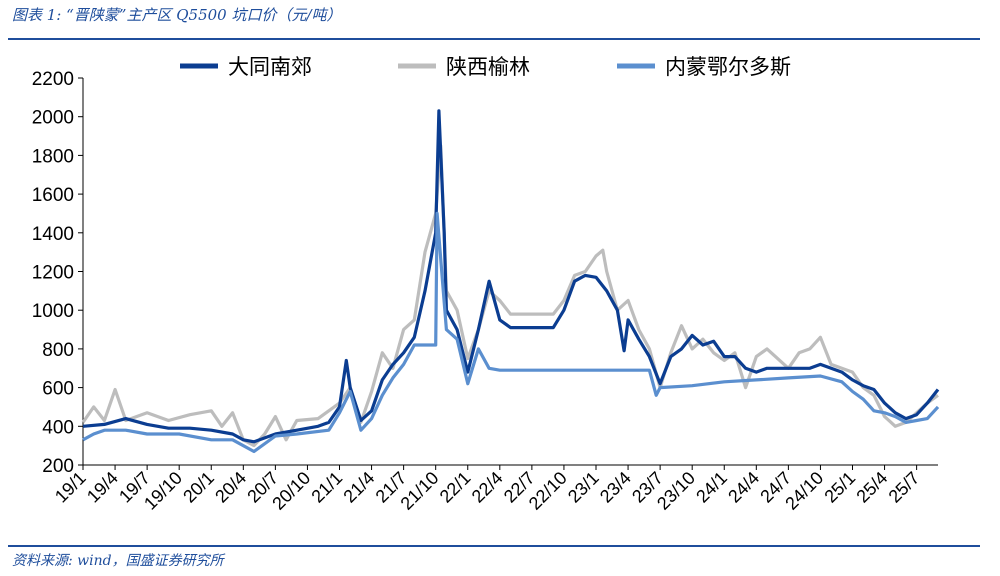  Describe the element at coordinates (53, 195) in the screenshot. I see `y-tick-label: 1600` at that location.